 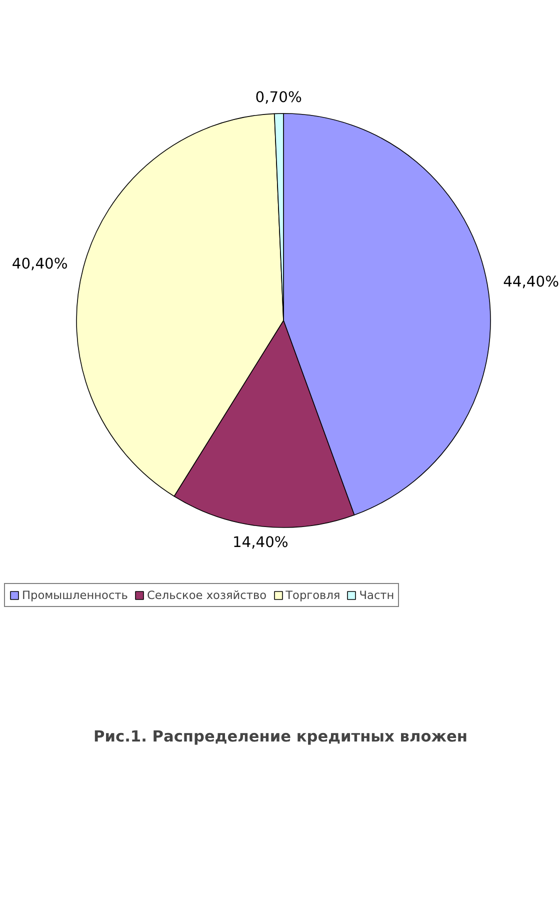 What do you see at coordinates (40, 263) in the screenshot?
I see `data-label: 40,40%` at bounding box center [40, 263].